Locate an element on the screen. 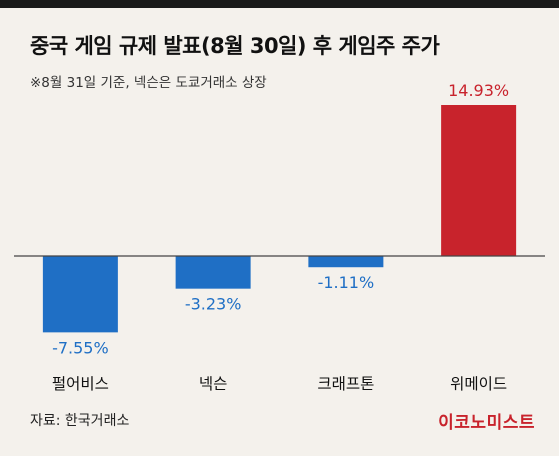  chart-subtitle: ※8월 31일 기준, 넥슨은 도쿄거래소 상장 is located at coordinates (148, 83).